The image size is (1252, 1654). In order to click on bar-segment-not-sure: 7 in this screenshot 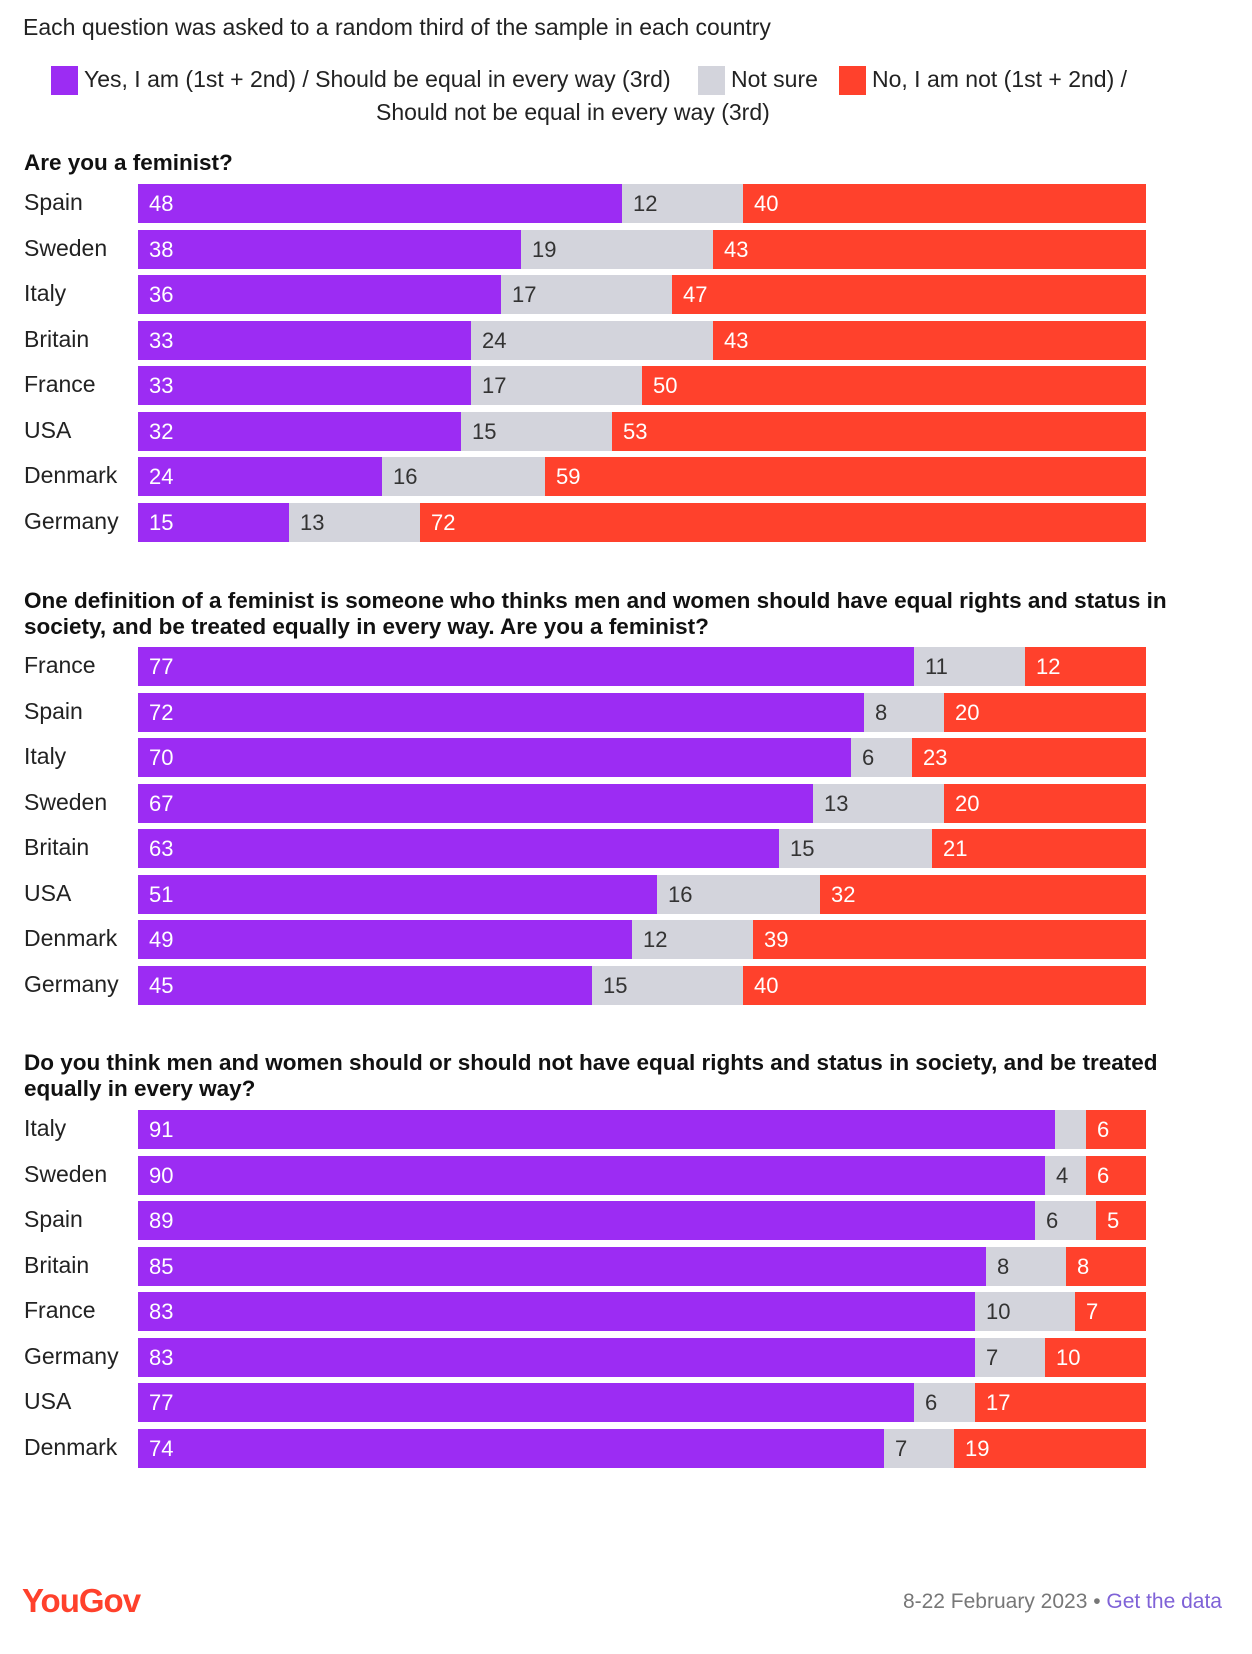, I will do `click(1010, 1357)`.